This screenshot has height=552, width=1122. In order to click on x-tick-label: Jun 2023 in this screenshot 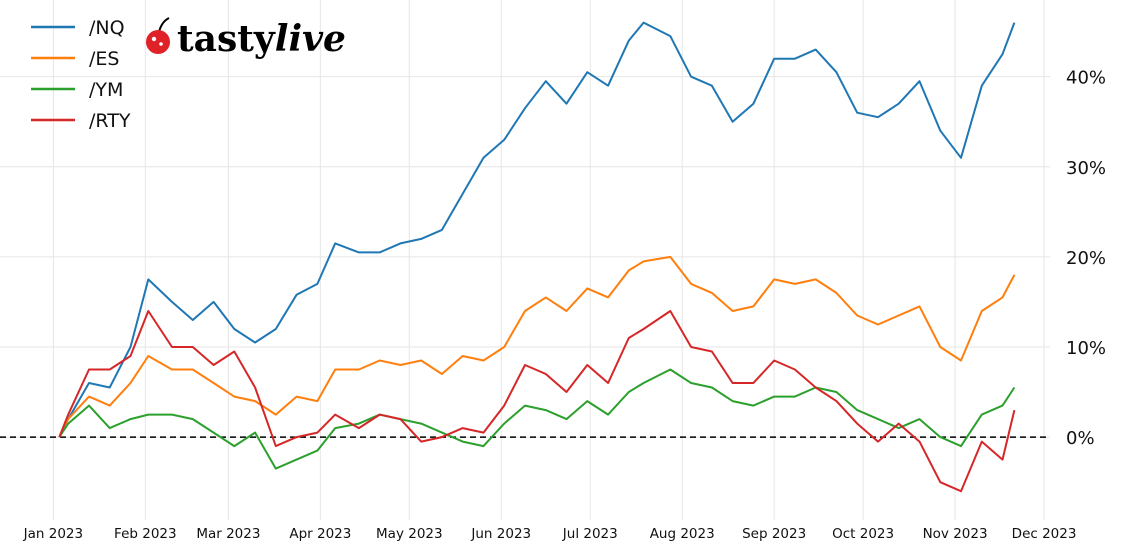, I will do `click(500, 534)`.